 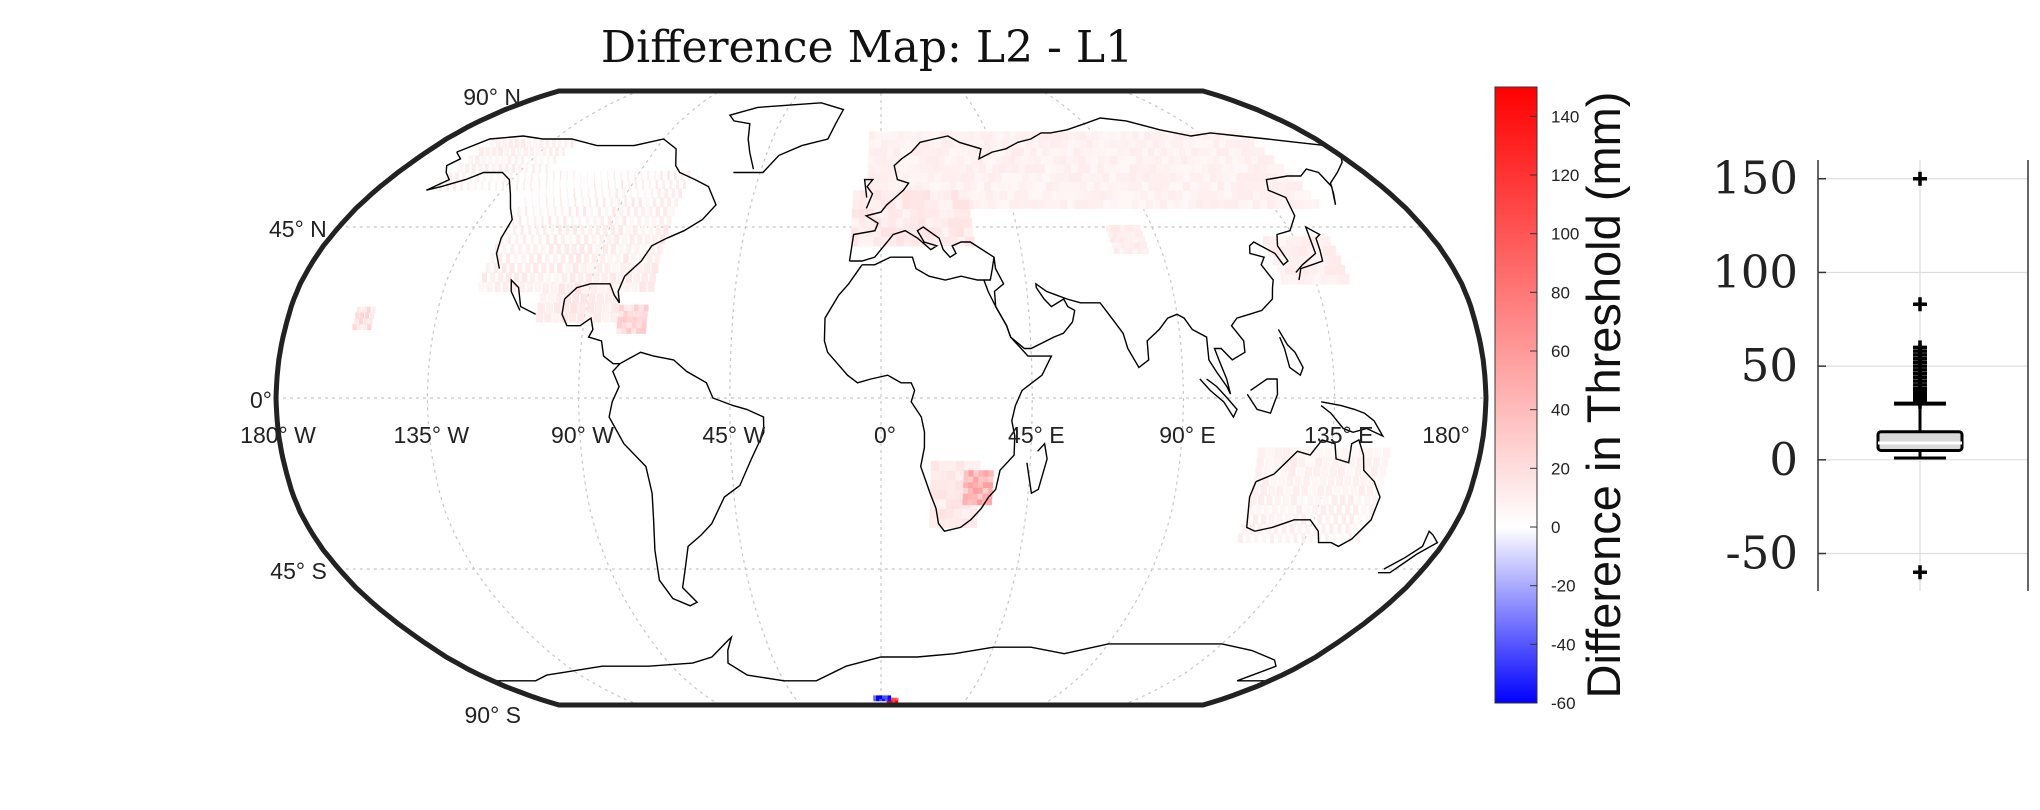 I want to click on colorbar-tick-label: 60, so click(x=1560, y=351).